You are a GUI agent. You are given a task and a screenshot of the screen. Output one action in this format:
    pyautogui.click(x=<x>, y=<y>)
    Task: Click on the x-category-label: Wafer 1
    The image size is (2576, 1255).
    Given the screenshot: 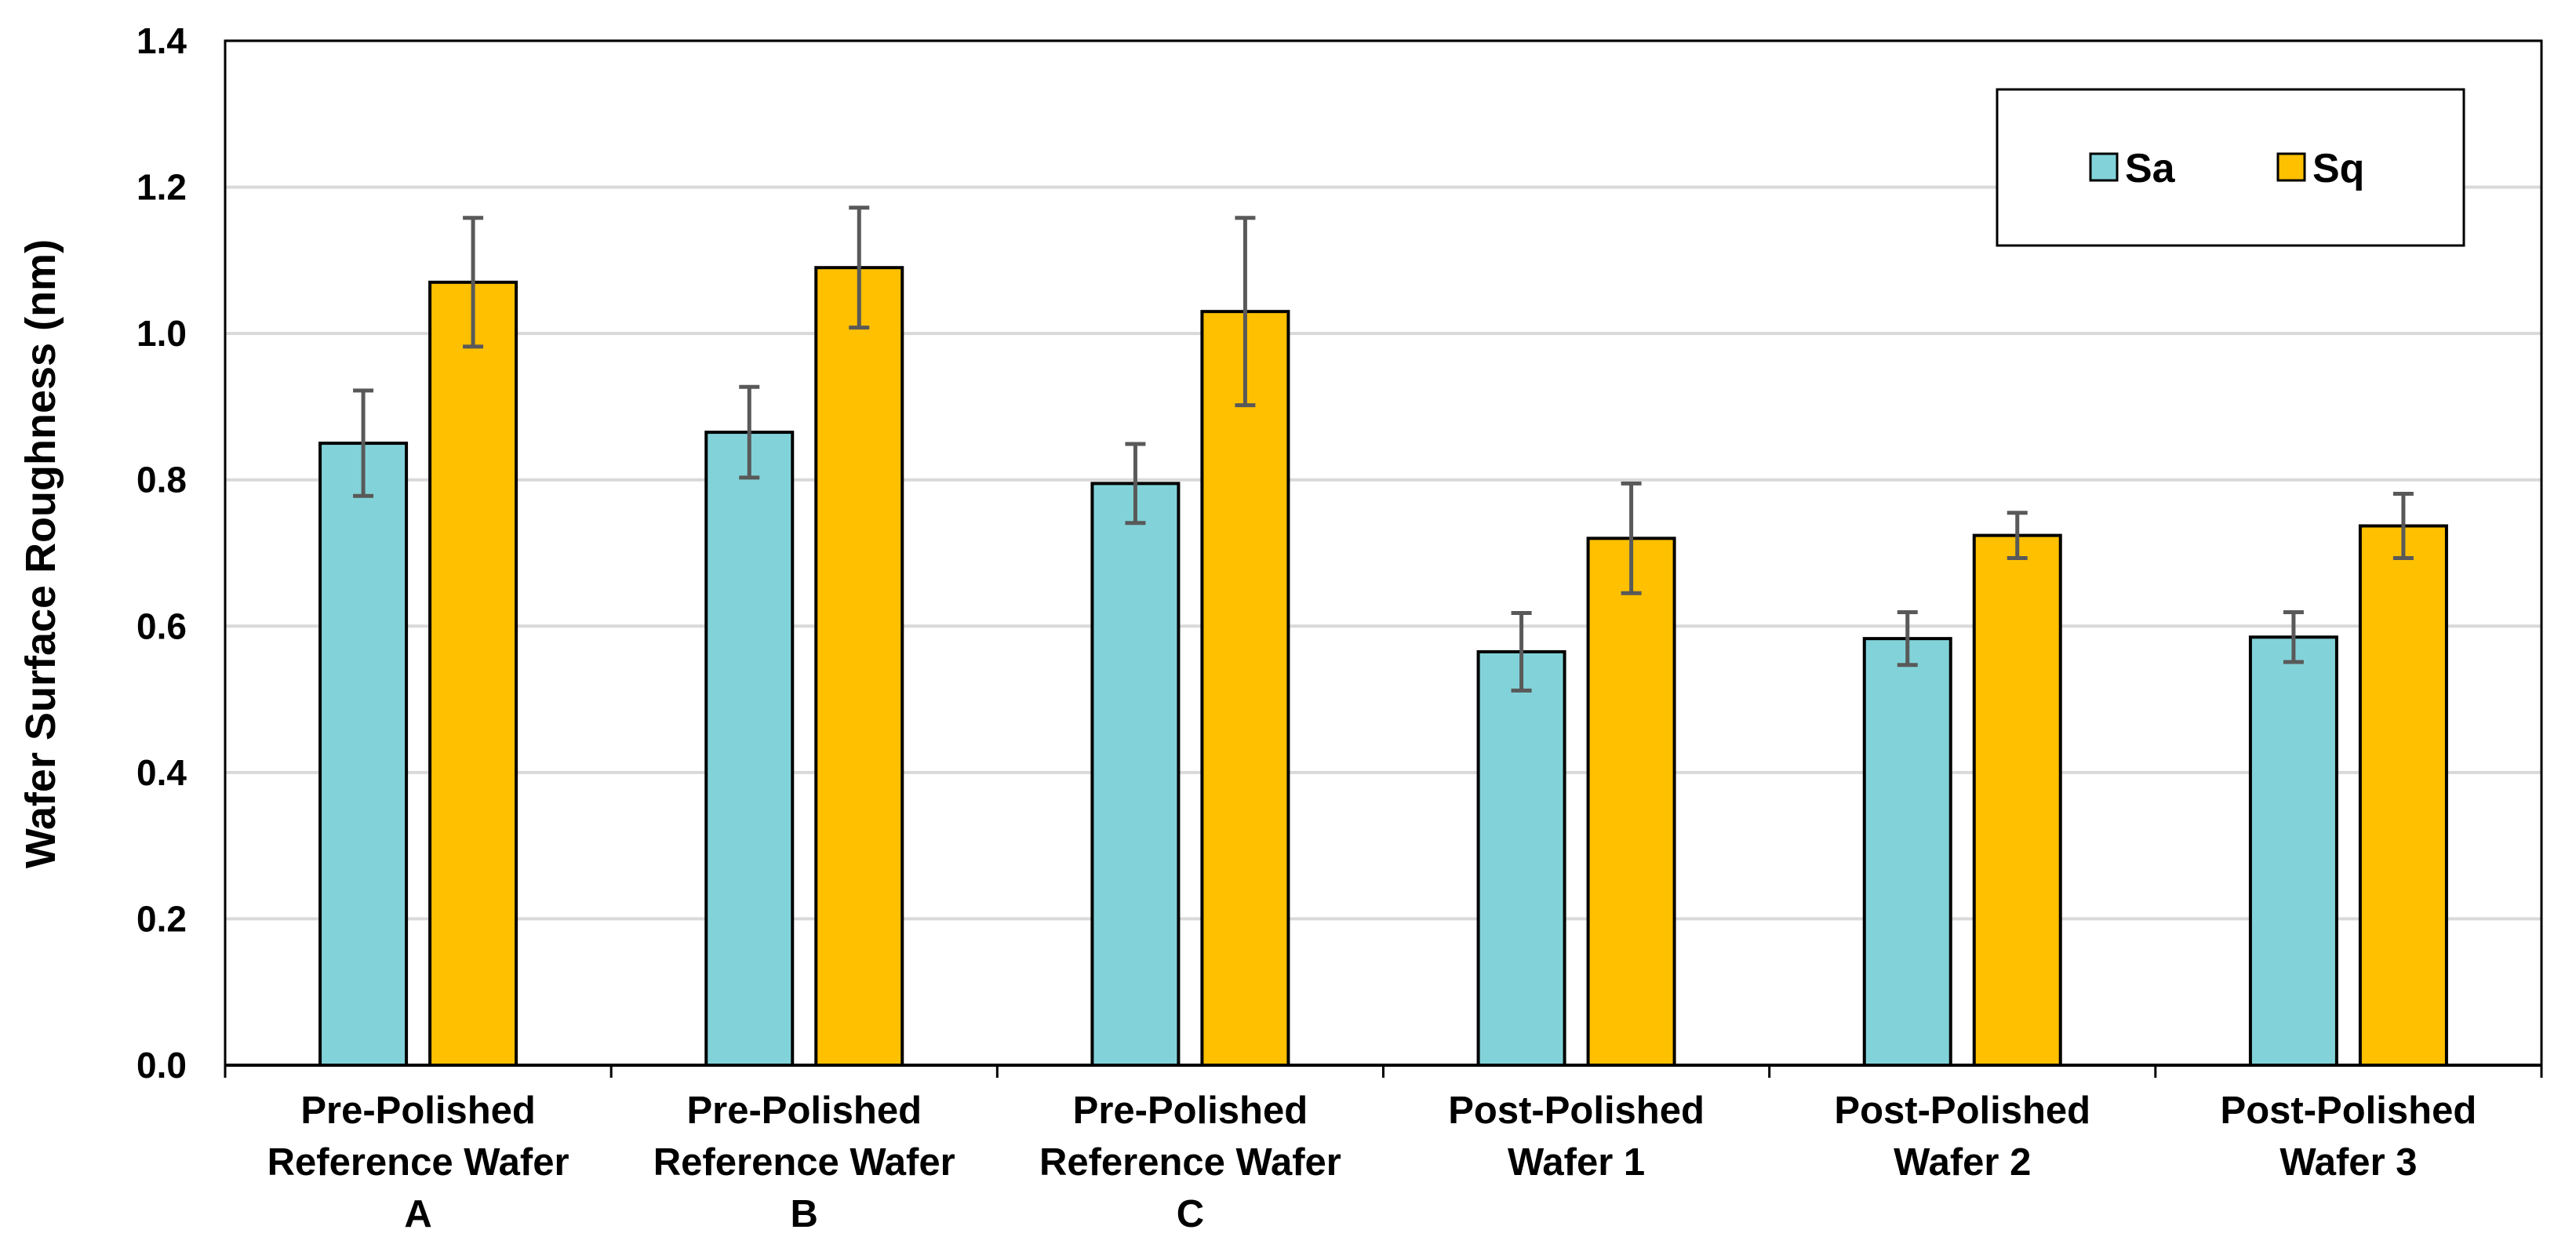 What is the action you would take?
    pyautogui.click(x=1576, y=1162)
    